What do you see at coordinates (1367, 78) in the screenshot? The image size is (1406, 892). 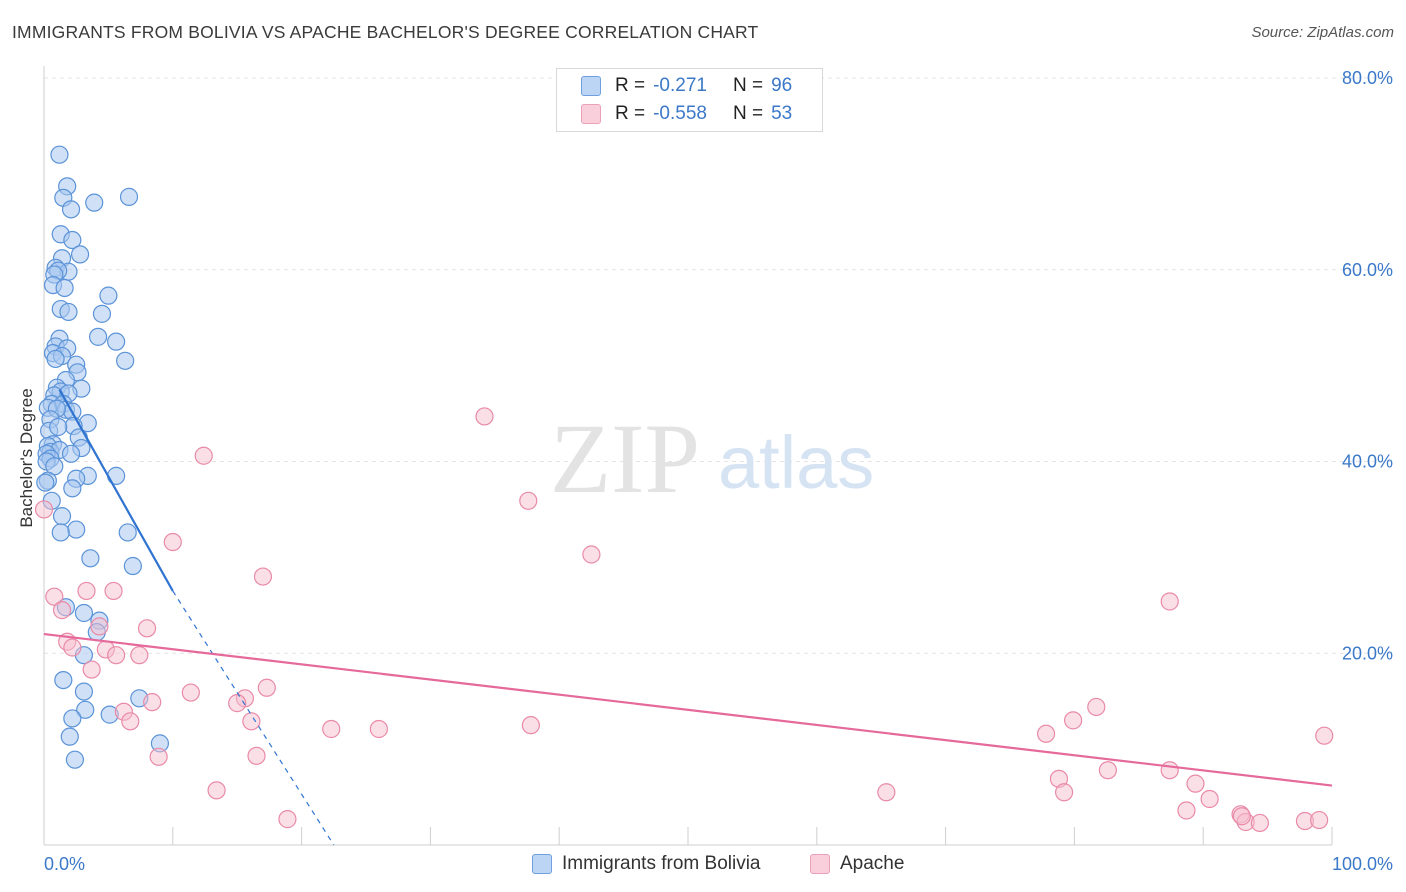 I see `y-tick-label: 80.0%` at bounding box center [1367, 78].